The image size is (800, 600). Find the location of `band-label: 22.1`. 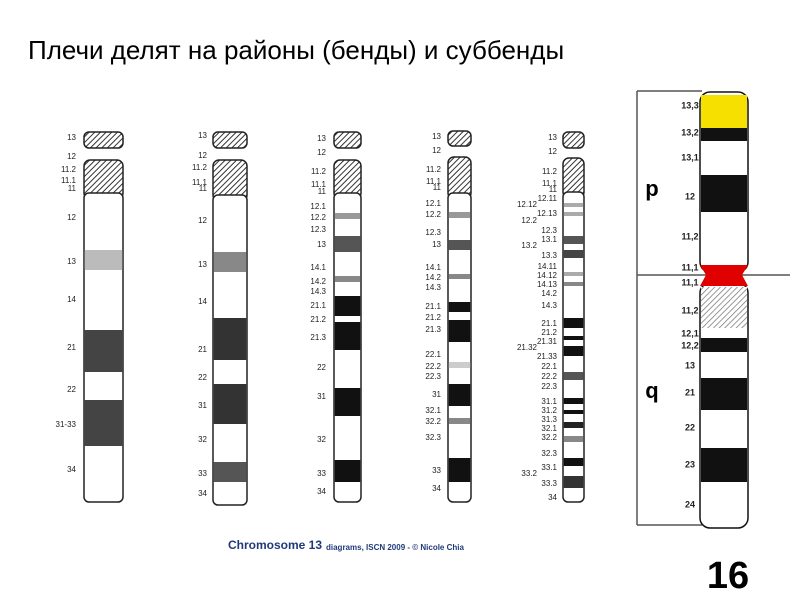

band-label: 22.1 is located at coordinates (549, 366).